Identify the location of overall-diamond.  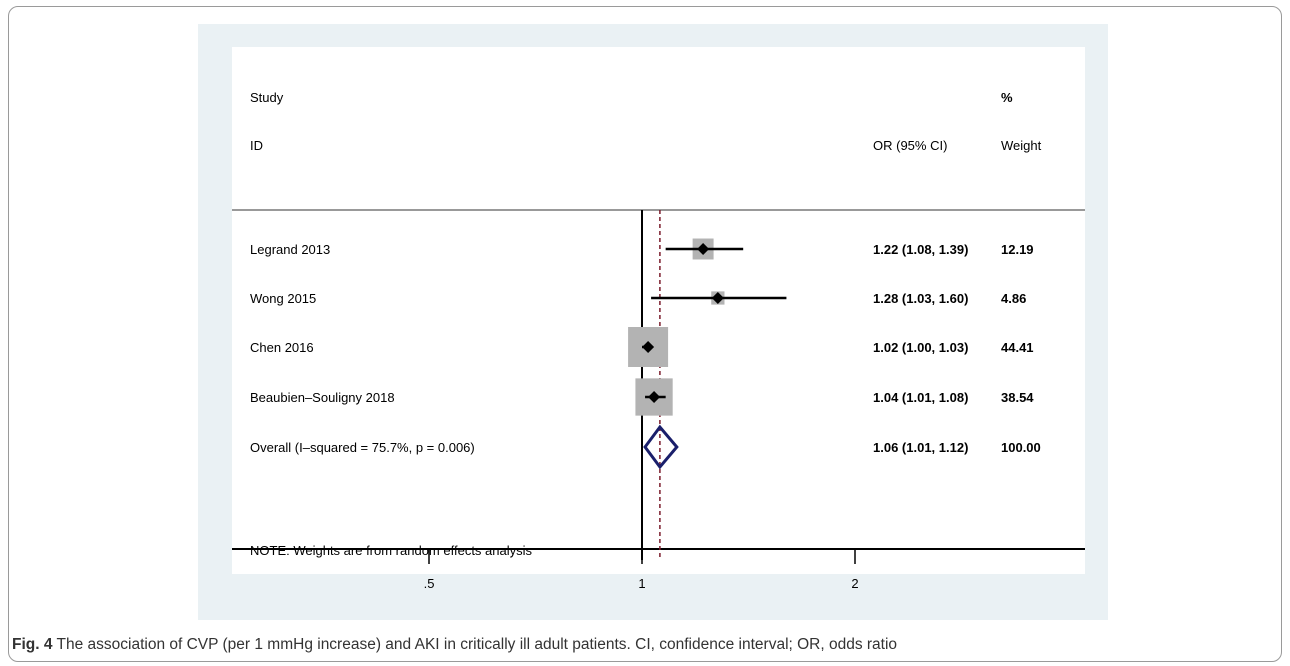
(661, 447).